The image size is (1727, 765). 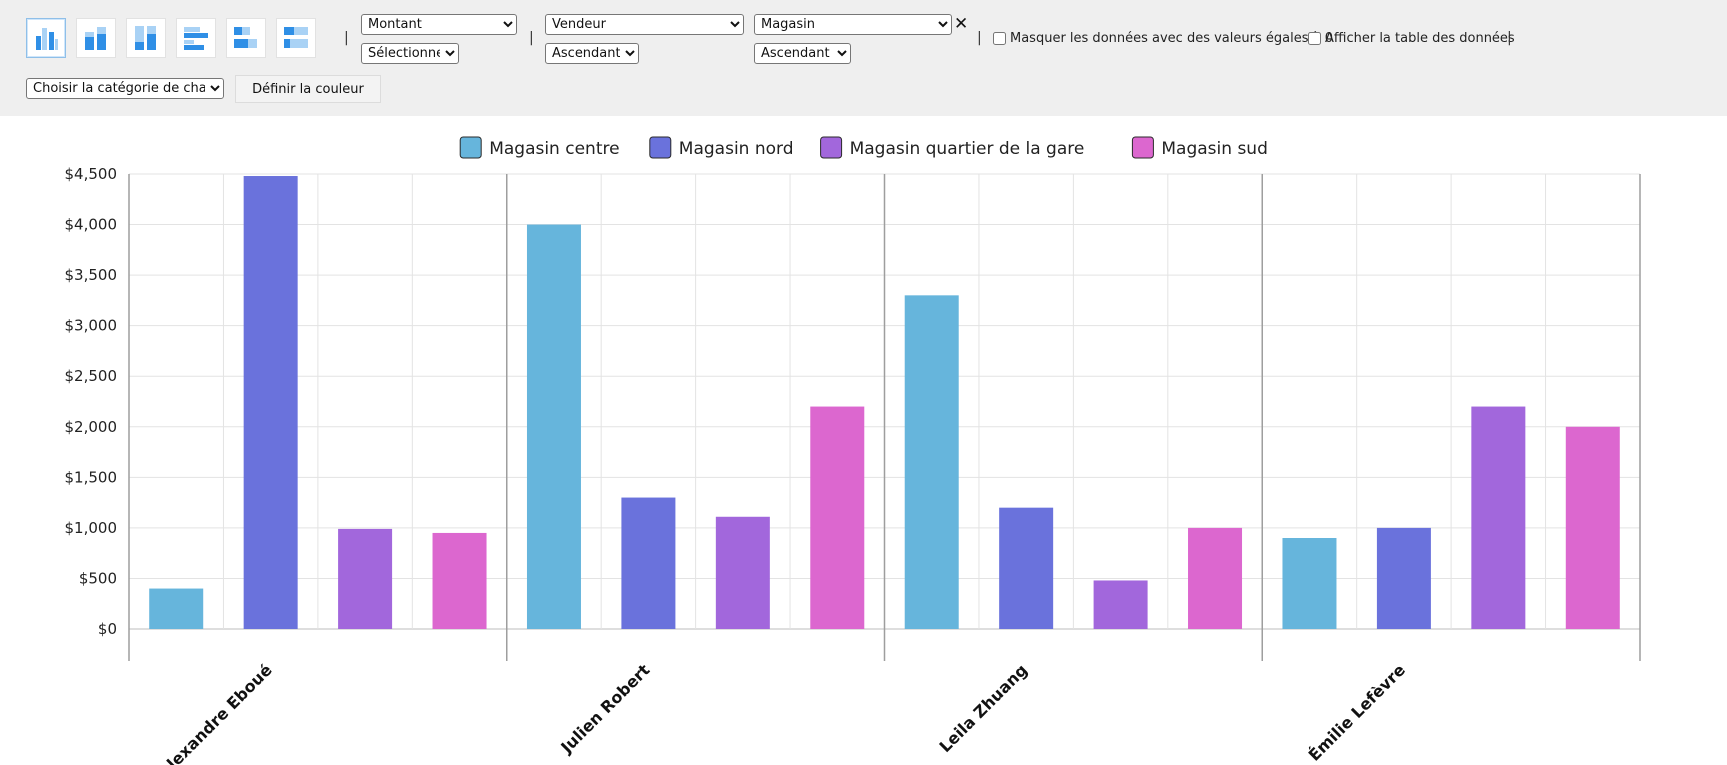 What do you see at coordinates (125, 88) in the screenshot?
I see `field-category-select: Choisir la catégorie de champ` at bounding box center [125, 88].